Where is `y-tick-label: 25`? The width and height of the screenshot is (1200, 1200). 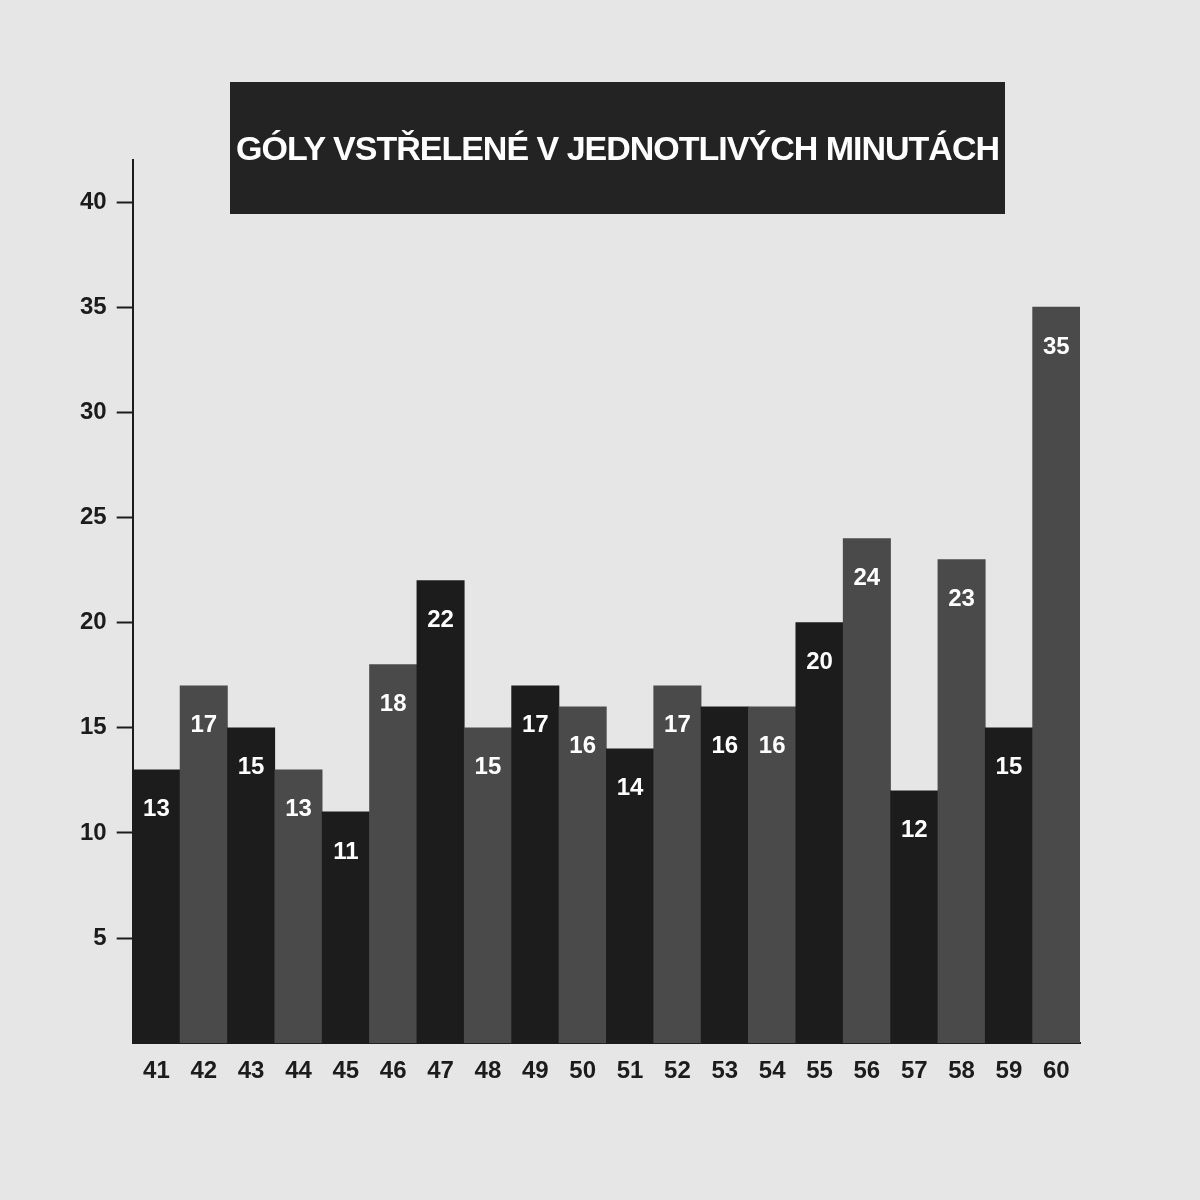 y-tick-label: 25 is located at coordinates (93, 516).